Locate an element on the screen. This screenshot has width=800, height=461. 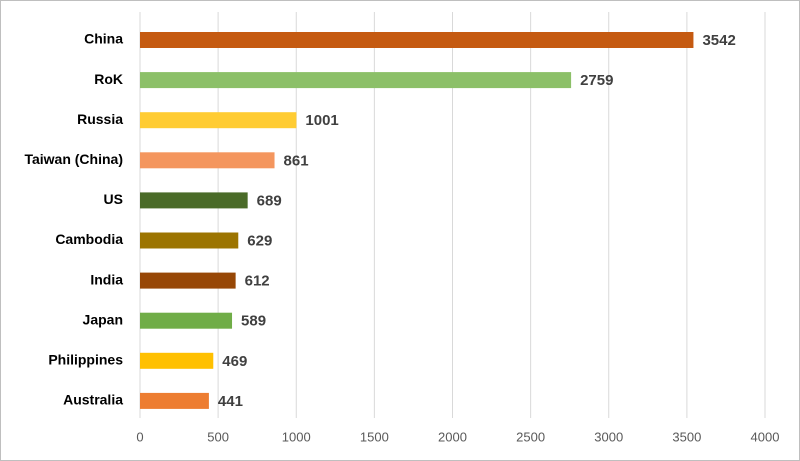
category-label: Japan is located at coordinates (103, 319).